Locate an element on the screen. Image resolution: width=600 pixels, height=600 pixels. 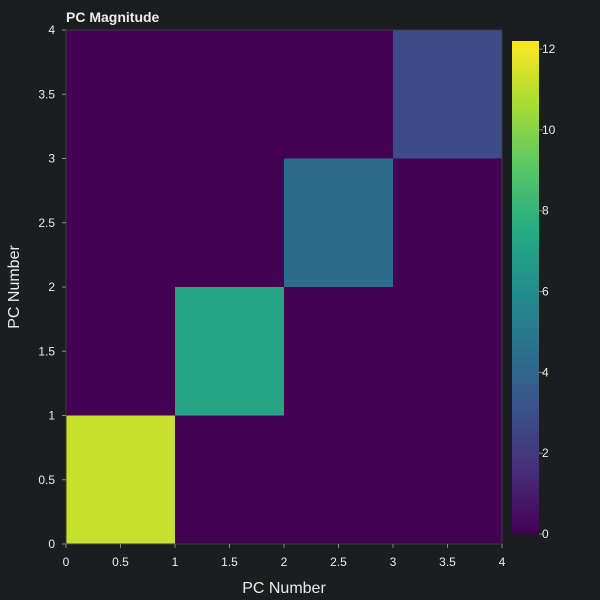
y-tick-label: 3 is located at coordinates (51, 159).